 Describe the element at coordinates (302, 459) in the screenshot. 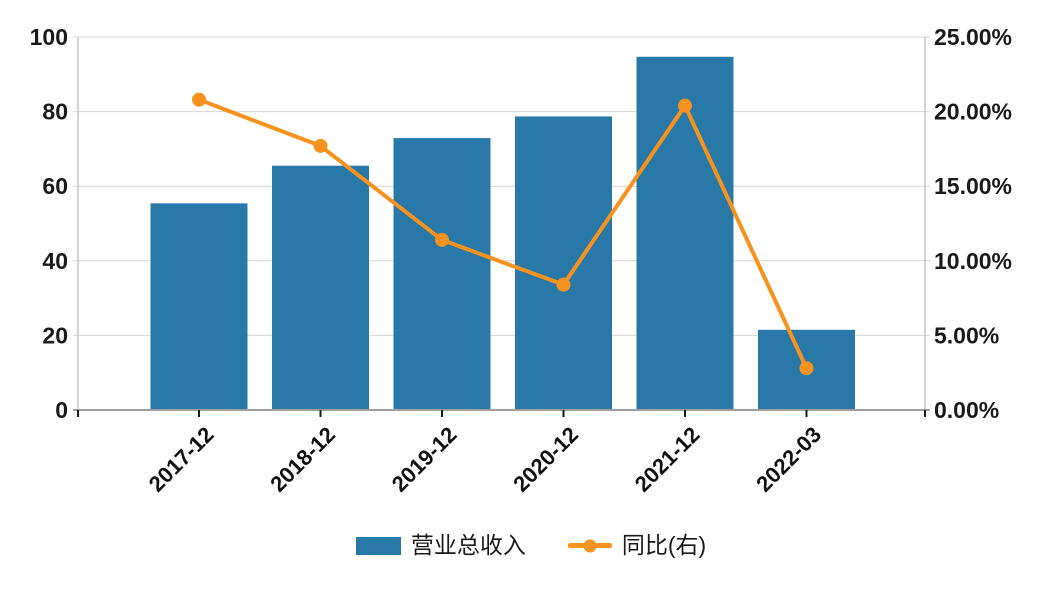

I see `x-tick-label-2018-12: 2018-12` at that location.